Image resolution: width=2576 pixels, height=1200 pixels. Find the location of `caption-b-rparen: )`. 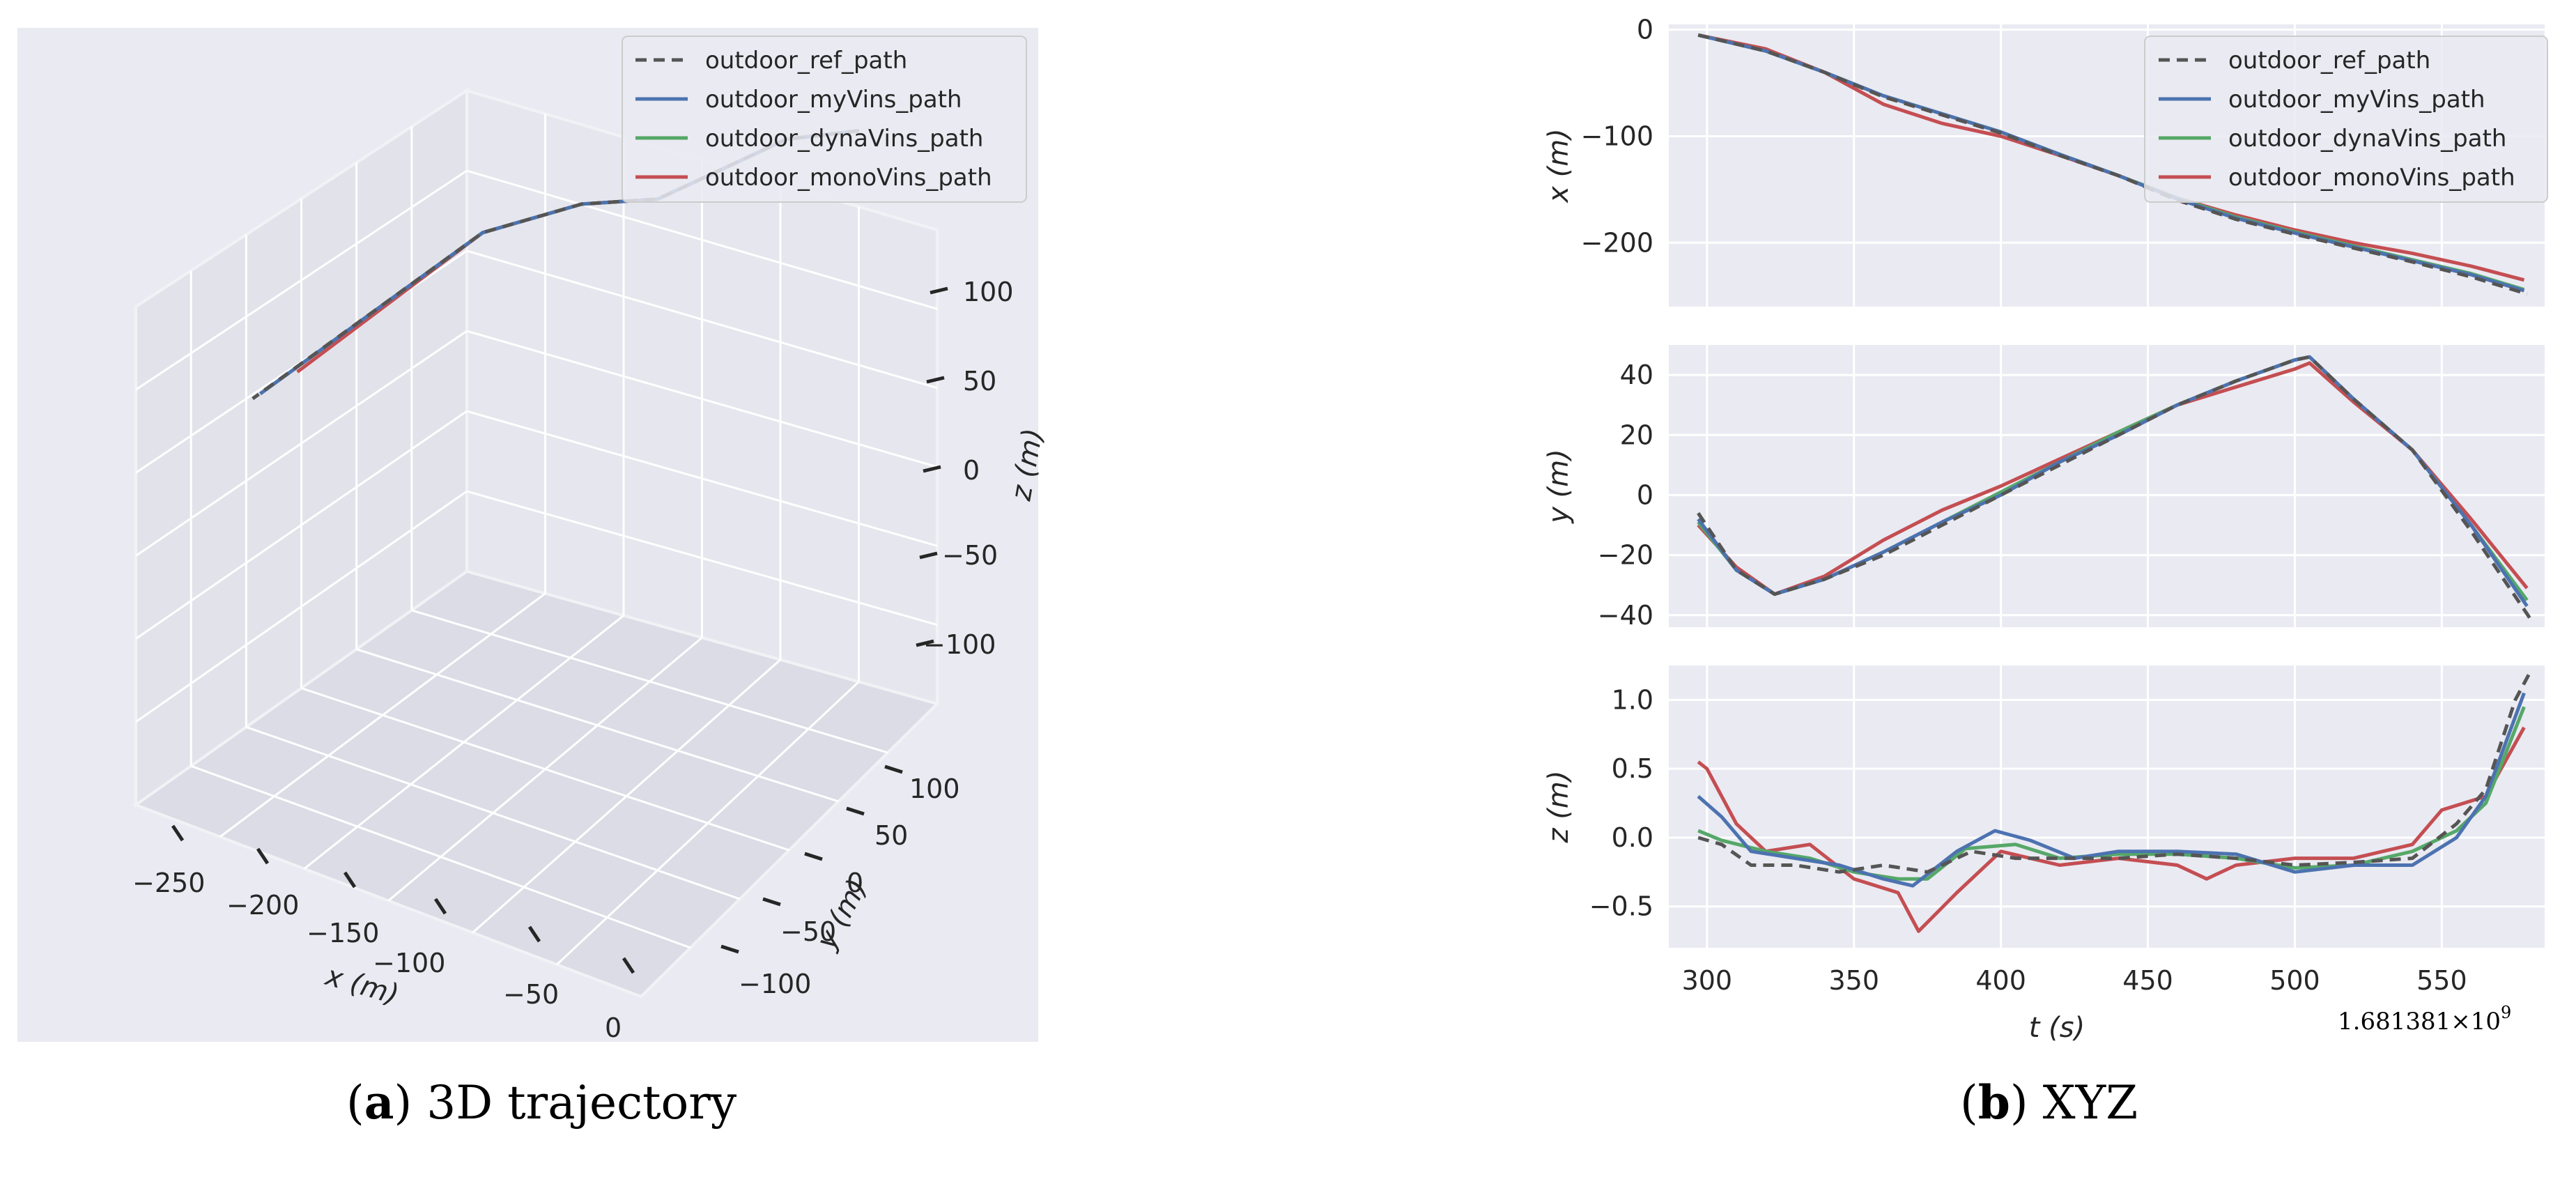

caption-b-rparen: ) is located at coordinates (2019, 1103).